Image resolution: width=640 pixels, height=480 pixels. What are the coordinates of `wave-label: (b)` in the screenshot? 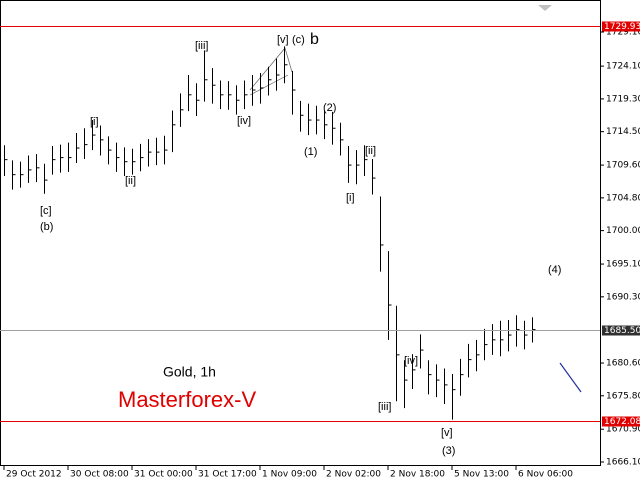 It's located at (46, 227).